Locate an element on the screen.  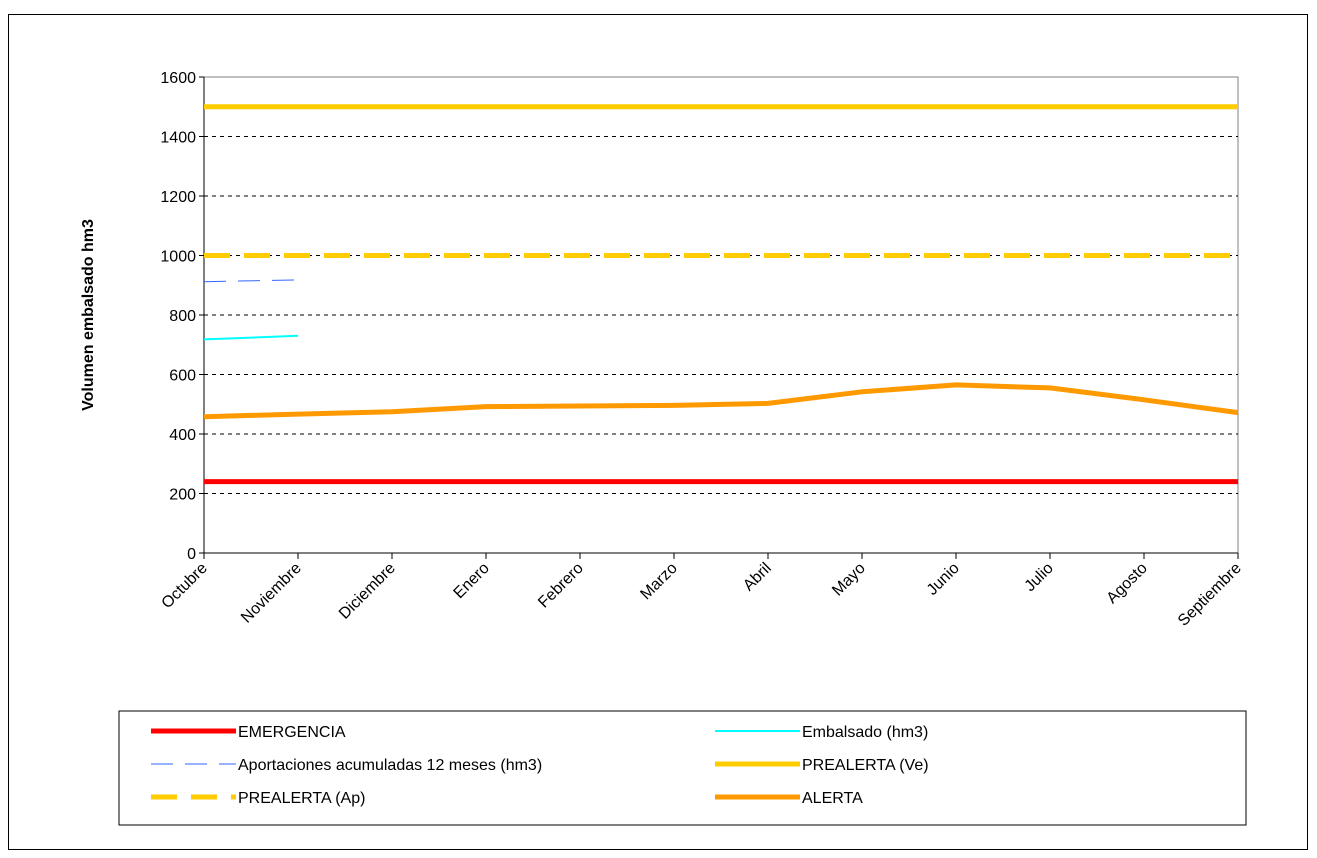
series-line-alerta is located at coordinates (721, 401).